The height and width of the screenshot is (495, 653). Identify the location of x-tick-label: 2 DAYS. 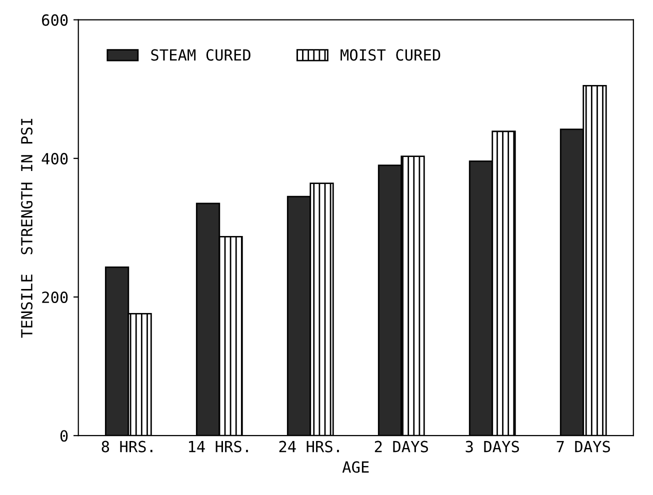
(401, 446).